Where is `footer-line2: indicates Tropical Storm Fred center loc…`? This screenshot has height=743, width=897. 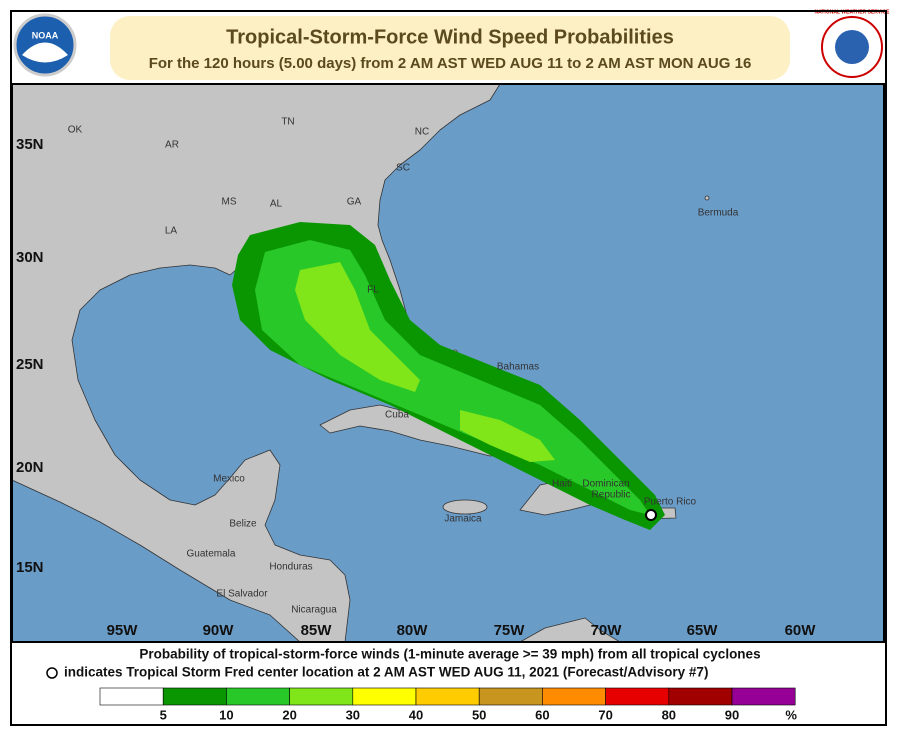 footer-line2: indicates Tropical Storm Fred center loc… is located at coordinates (386, 672).